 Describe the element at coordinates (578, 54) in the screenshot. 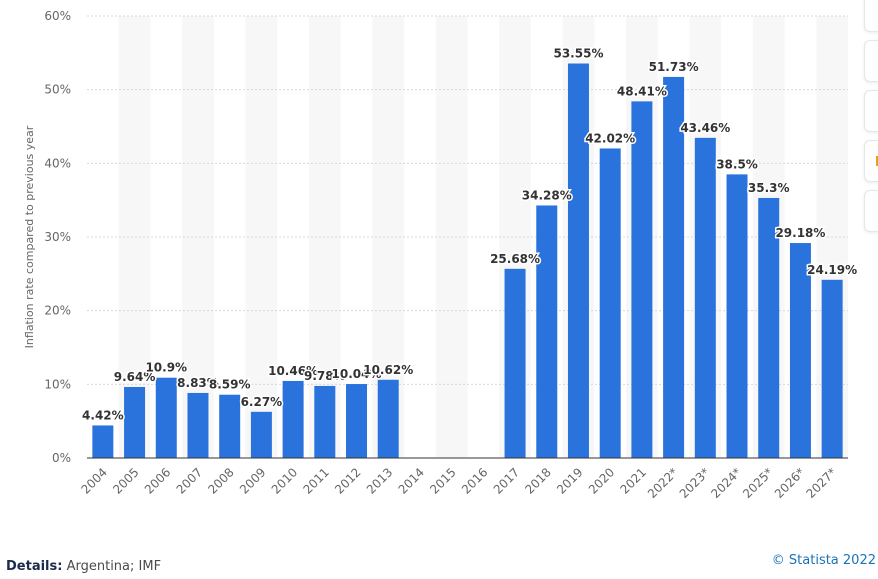

I see `value-label: 53.55%` at that location.